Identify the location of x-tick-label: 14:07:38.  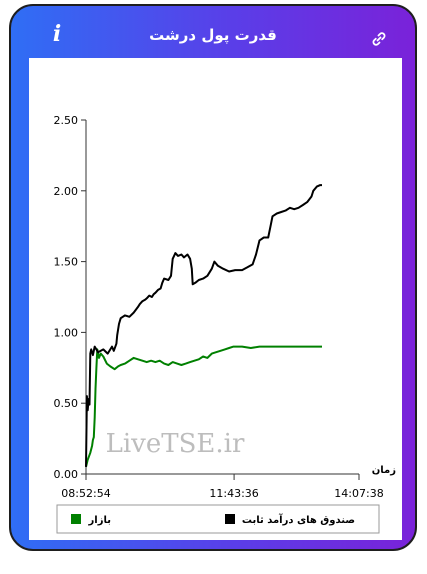
(358, 493).